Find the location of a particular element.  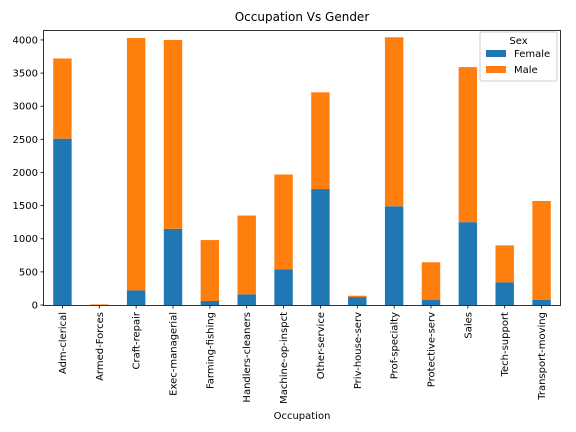

x-tick-label: Sales is located at coordinates (468, 325).